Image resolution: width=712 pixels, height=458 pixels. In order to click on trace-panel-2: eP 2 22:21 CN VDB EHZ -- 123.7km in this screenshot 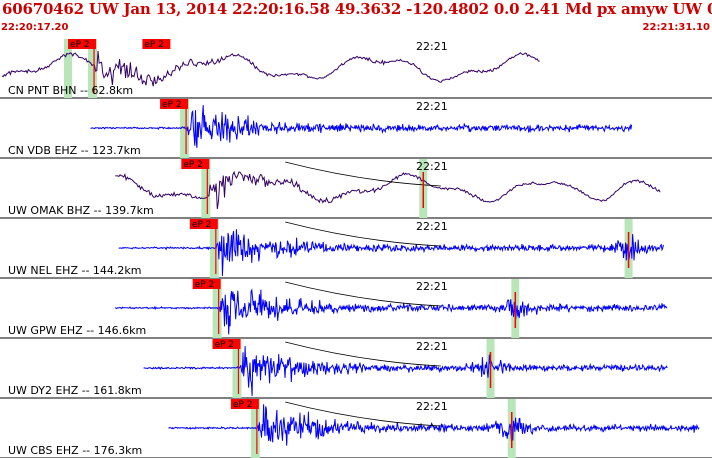, I will do `click(356, 129)`.